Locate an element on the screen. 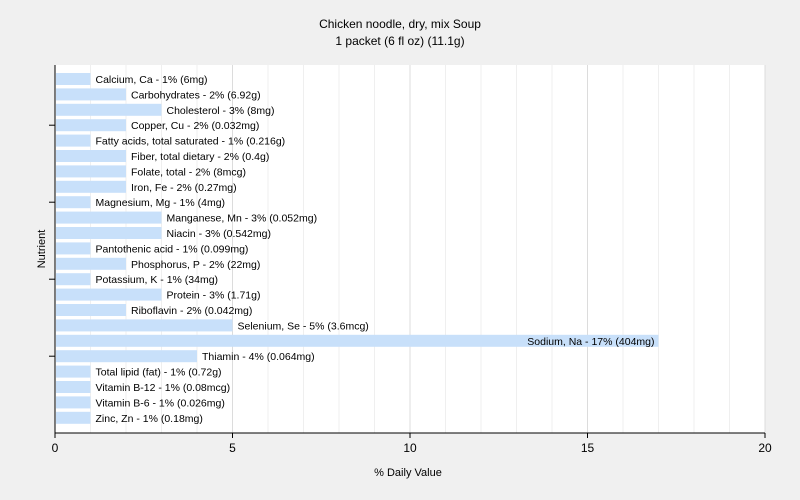 The width and height of the screenshot is (800, 500). x-axis-title: % Daily Value is located at coordinates (408, 473).